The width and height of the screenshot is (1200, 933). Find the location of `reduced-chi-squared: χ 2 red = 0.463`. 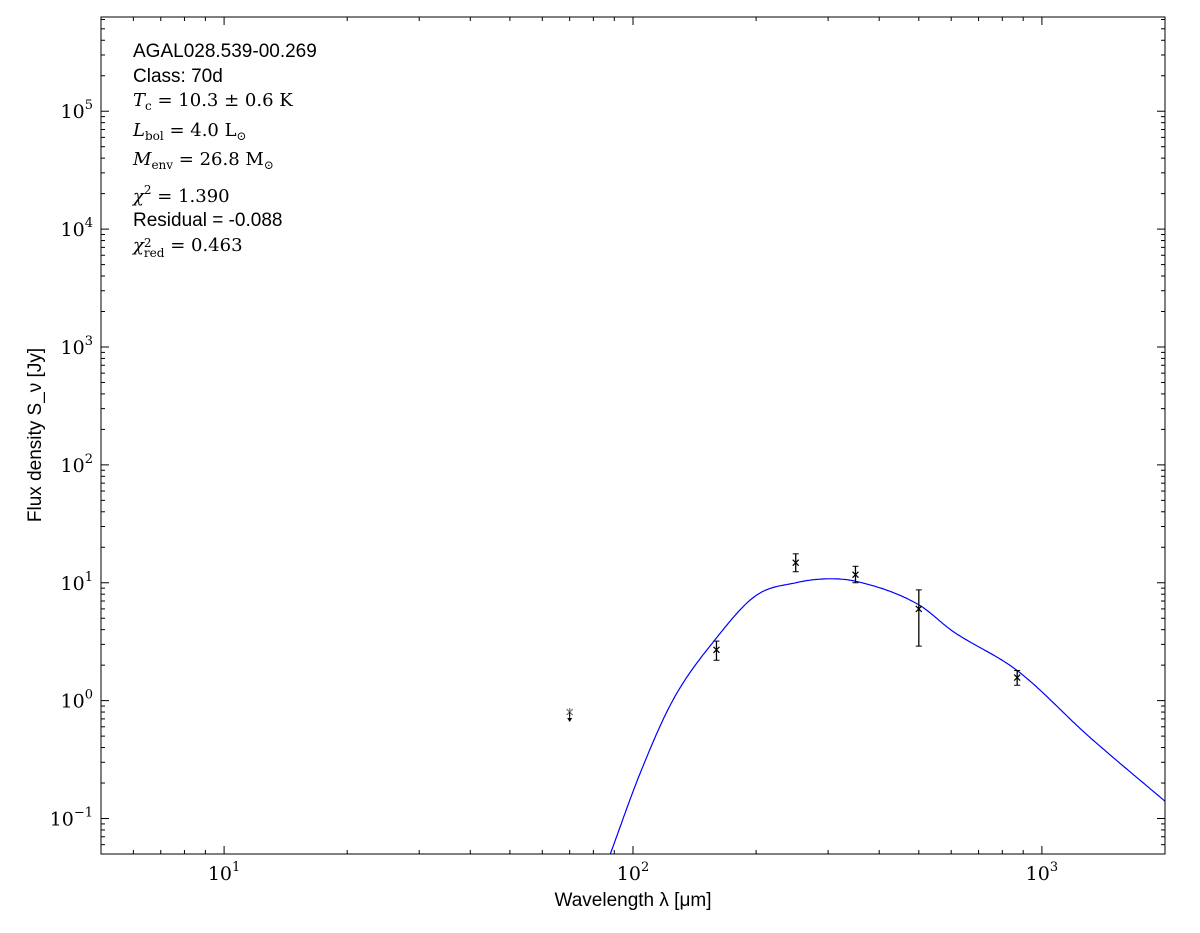

reduced-chi-squared: χ 2 red = 0.463 is located at coordinates (188, 247).